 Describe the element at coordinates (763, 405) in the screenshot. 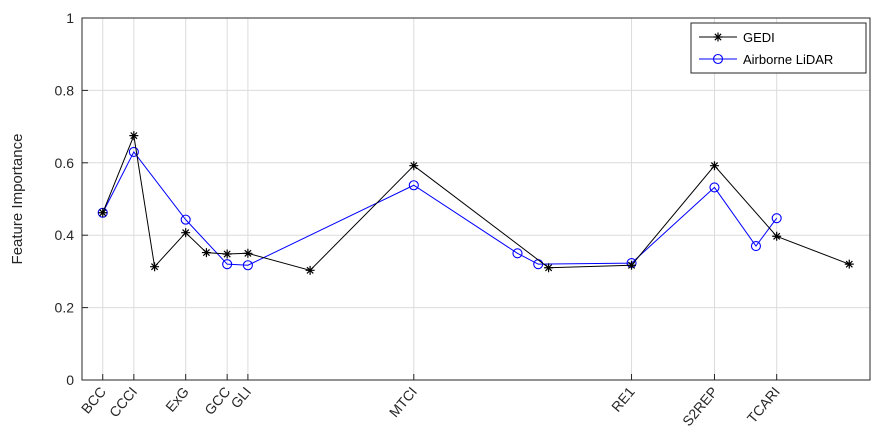

I see `x-tick-label: TCARI` at that location.